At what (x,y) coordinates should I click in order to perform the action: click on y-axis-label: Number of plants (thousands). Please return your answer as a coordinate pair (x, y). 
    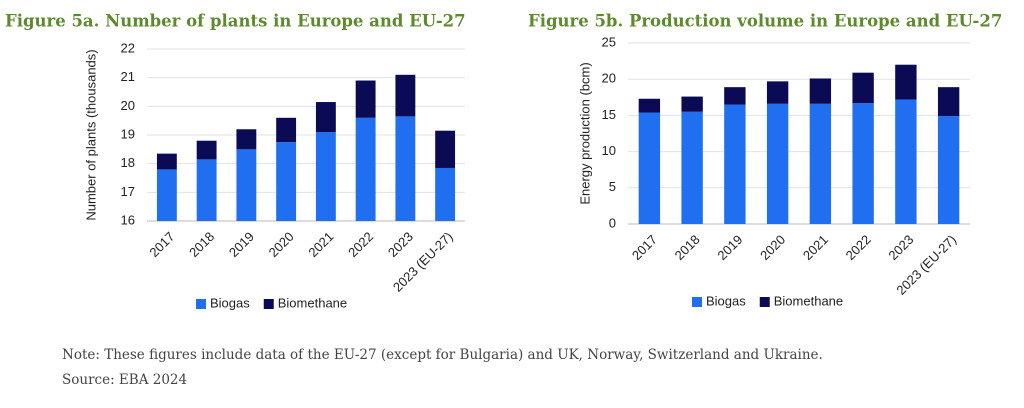
    Looking at the image, I should click on (90, 134).